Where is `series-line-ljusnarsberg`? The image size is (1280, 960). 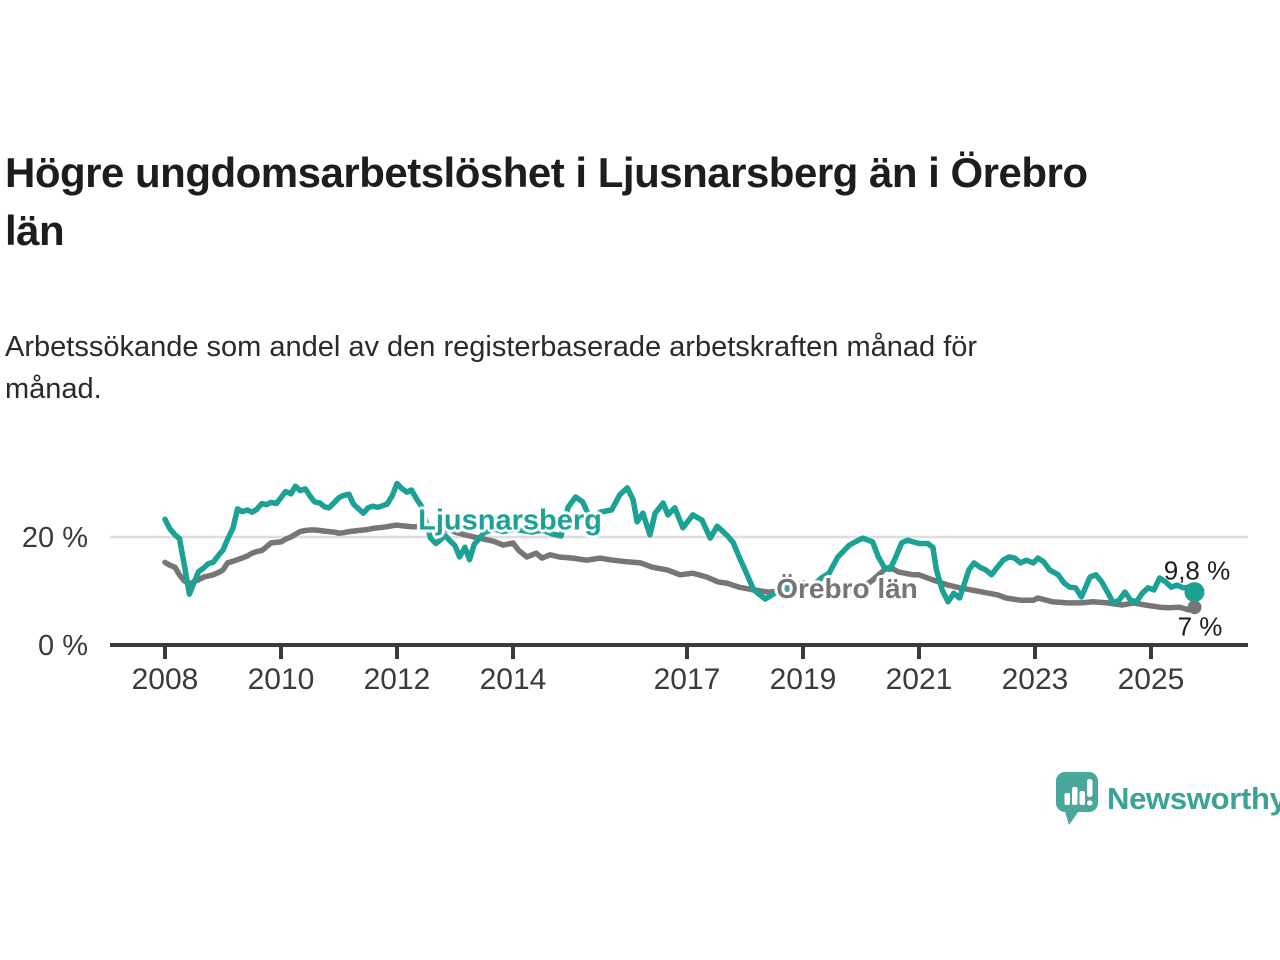
series-line-ljusnarsberg is located at coordinates (680, 543).